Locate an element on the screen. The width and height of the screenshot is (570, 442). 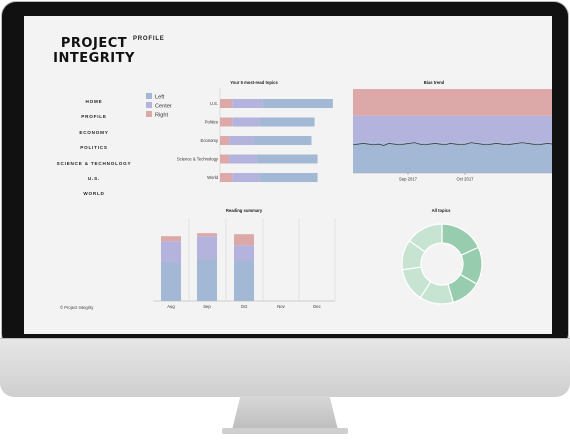
topics-category-label: World is located at coordinates (213, 177).